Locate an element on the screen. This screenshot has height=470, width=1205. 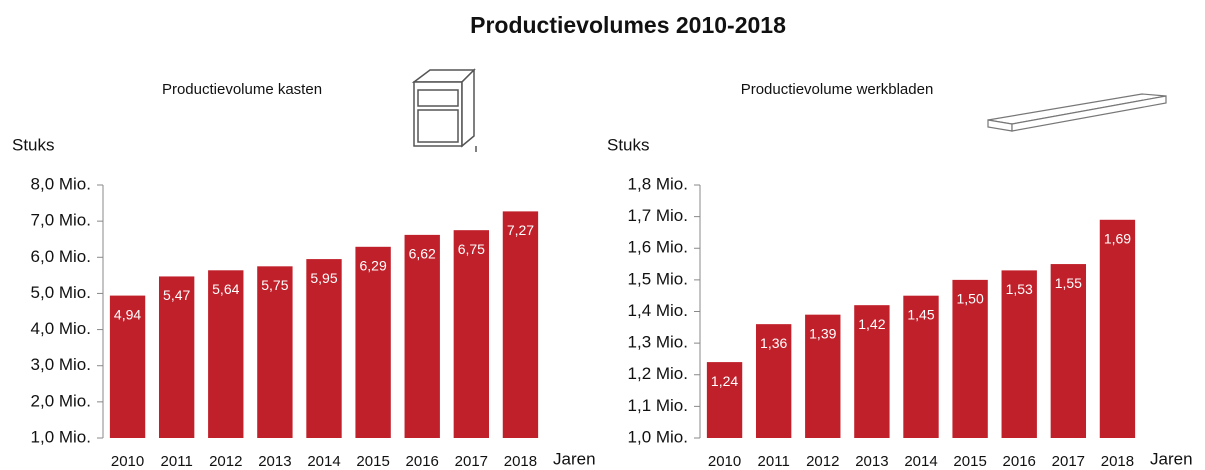
value-label: 1,39 is located at coordinates (822, 333).